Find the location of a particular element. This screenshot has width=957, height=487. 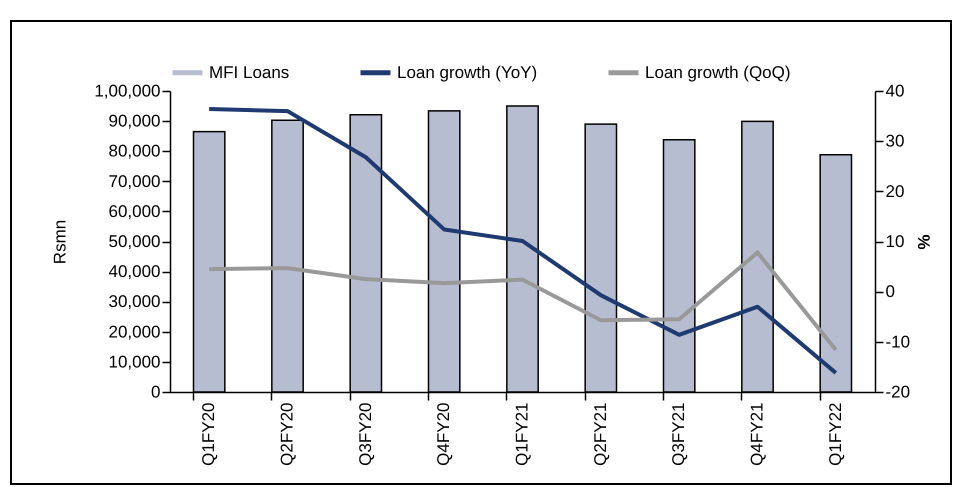

y-axis-title: Rsmn is located at coordinates (60, 242).